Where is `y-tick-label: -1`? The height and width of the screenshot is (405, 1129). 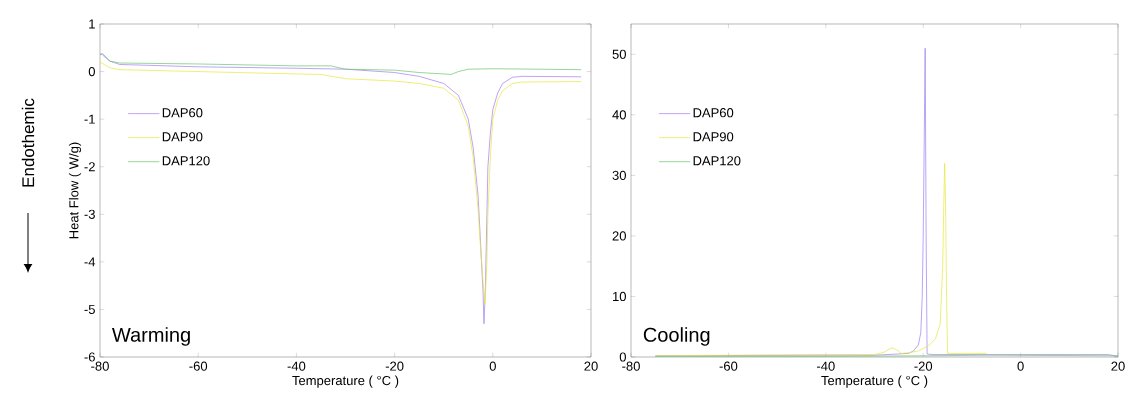 y-tick-label: -1 is located at coordinates (89, 119).